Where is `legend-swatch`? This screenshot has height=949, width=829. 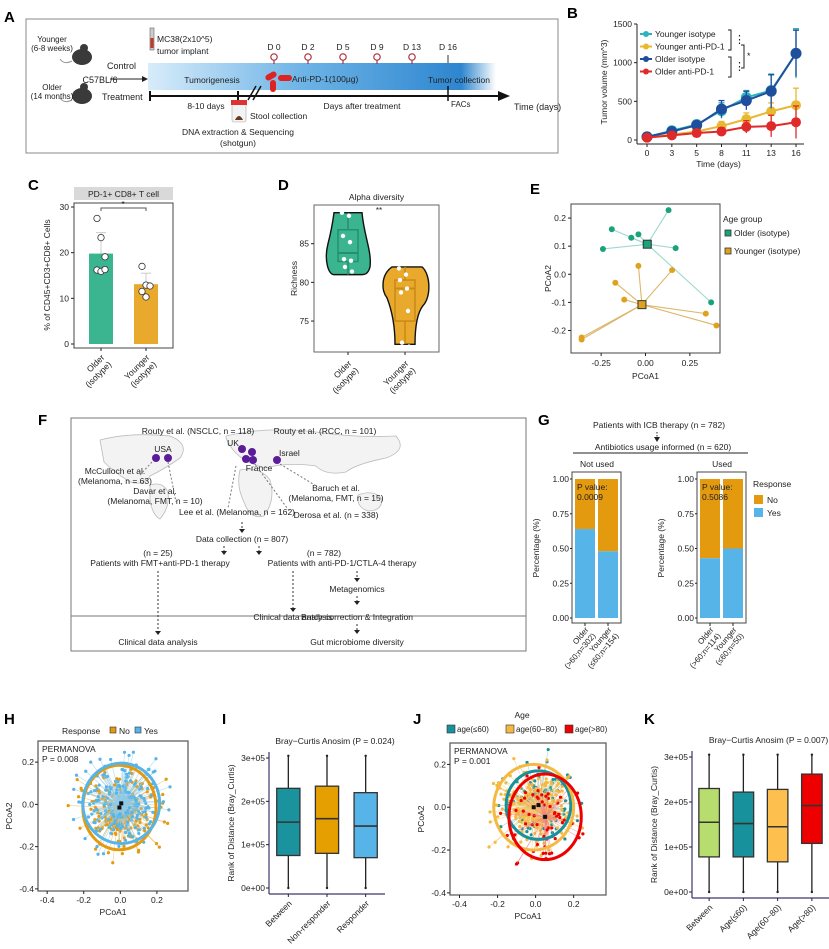 legend-swatch is located at coordinates (510, 729).